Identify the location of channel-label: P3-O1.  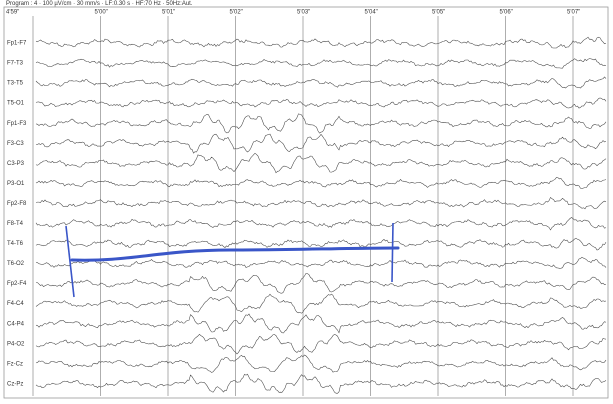
(16, 184).